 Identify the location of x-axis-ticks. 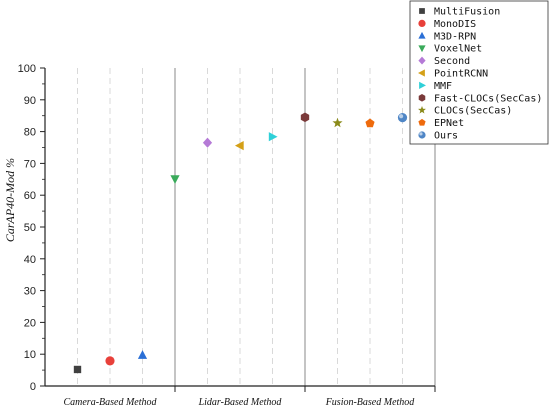
(305, 389).